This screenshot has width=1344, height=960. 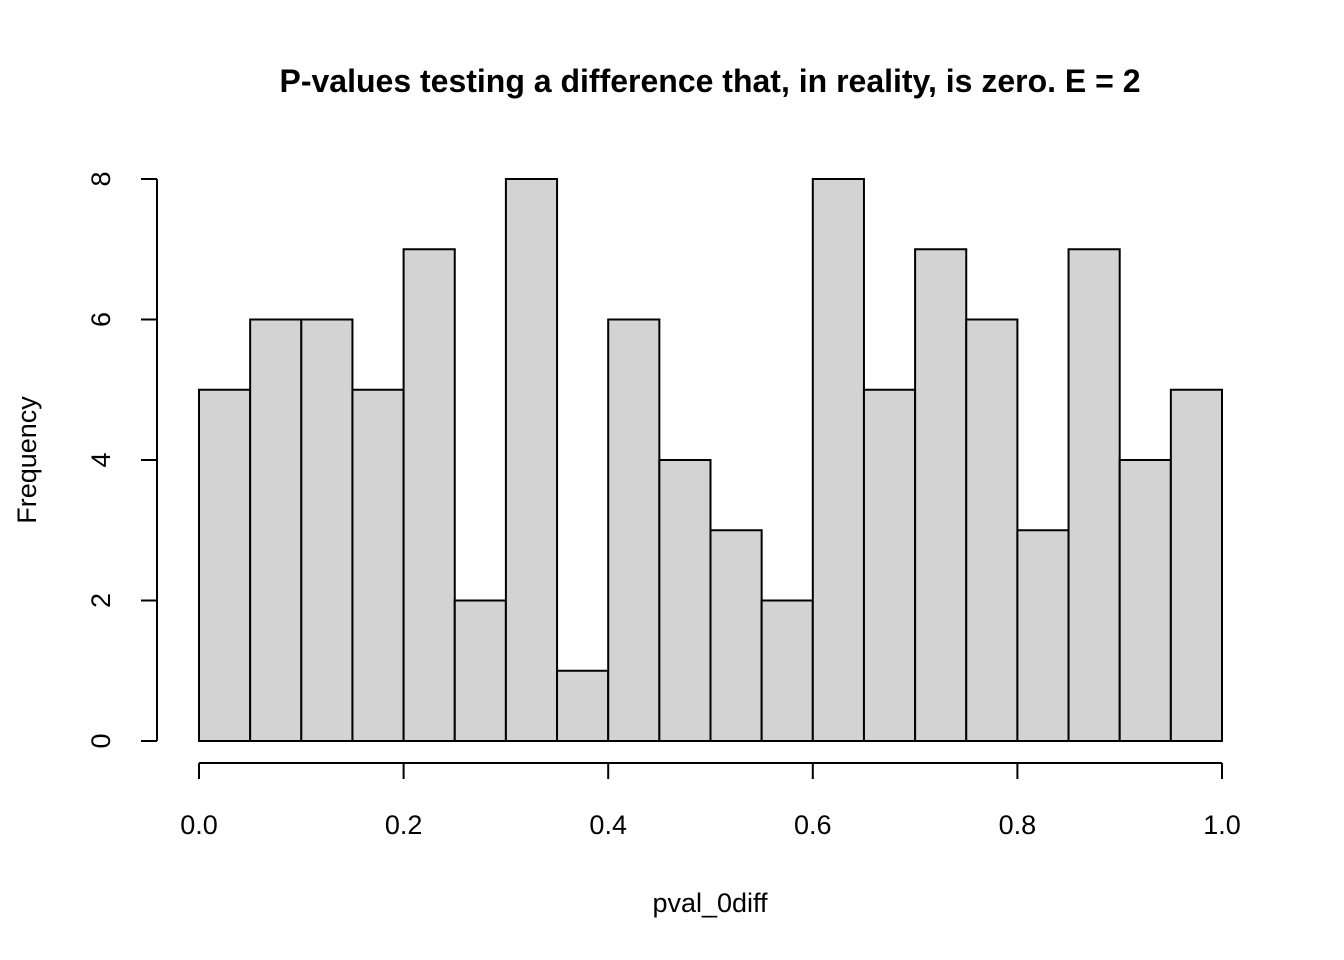 What do you see at coordinates (101, 178) in the screenshot?
I see `y-tick-label: 8` at bounding box center [101, 178].